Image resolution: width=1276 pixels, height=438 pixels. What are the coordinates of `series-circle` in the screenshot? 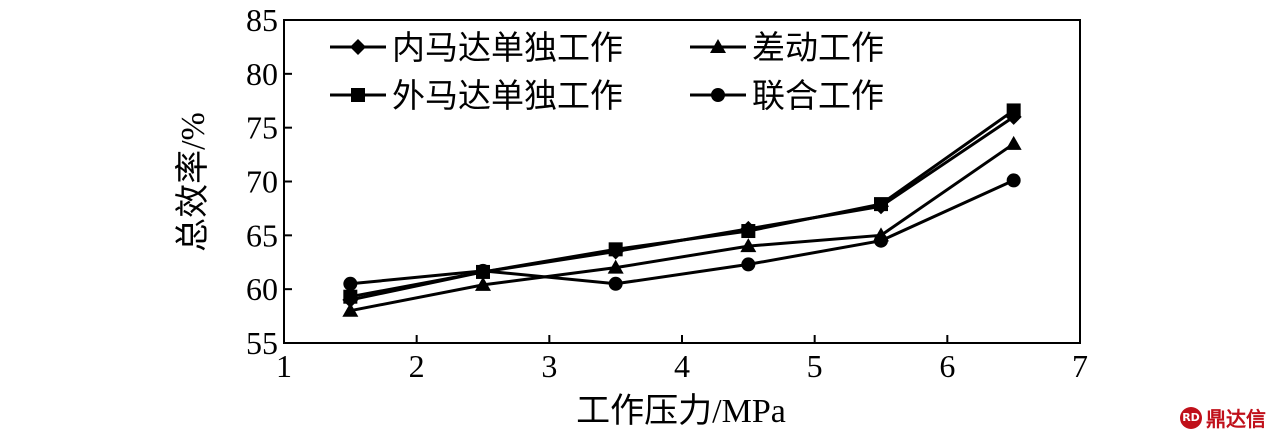 It's located at (682, 232).